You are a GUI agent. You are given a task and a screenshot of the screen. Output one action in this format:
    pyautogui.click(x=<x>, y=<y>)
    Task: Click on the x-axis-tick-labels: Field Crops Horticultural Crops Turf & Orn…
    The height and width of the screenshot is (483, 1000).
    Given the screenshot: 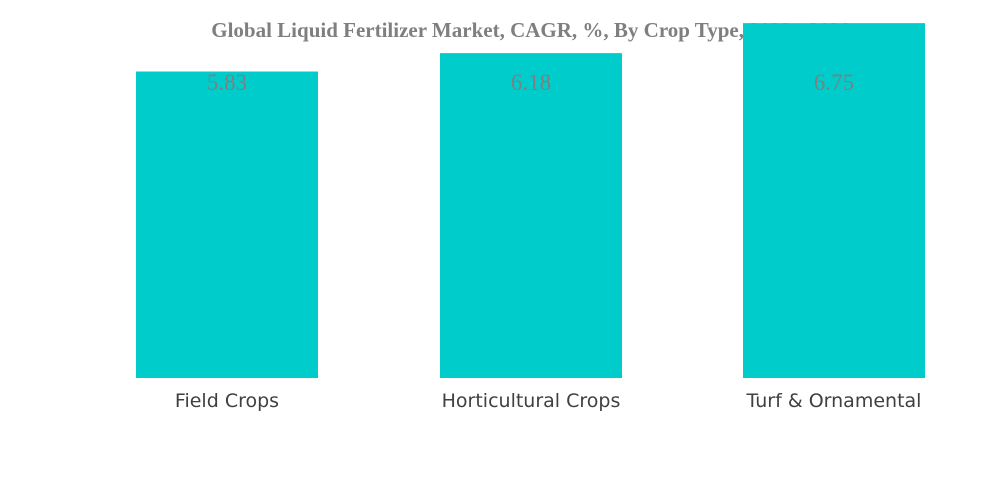 What is the action you would take?
    pyautogui.click(x=548, y=401)
    